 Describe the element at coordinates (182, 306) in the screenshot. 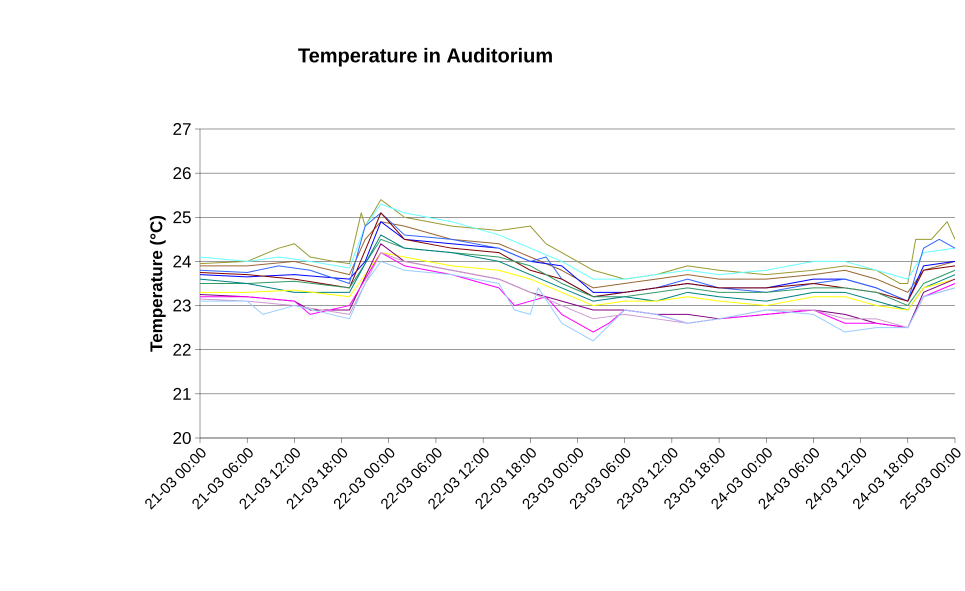

I see `y-tick-label: 23` at that location.